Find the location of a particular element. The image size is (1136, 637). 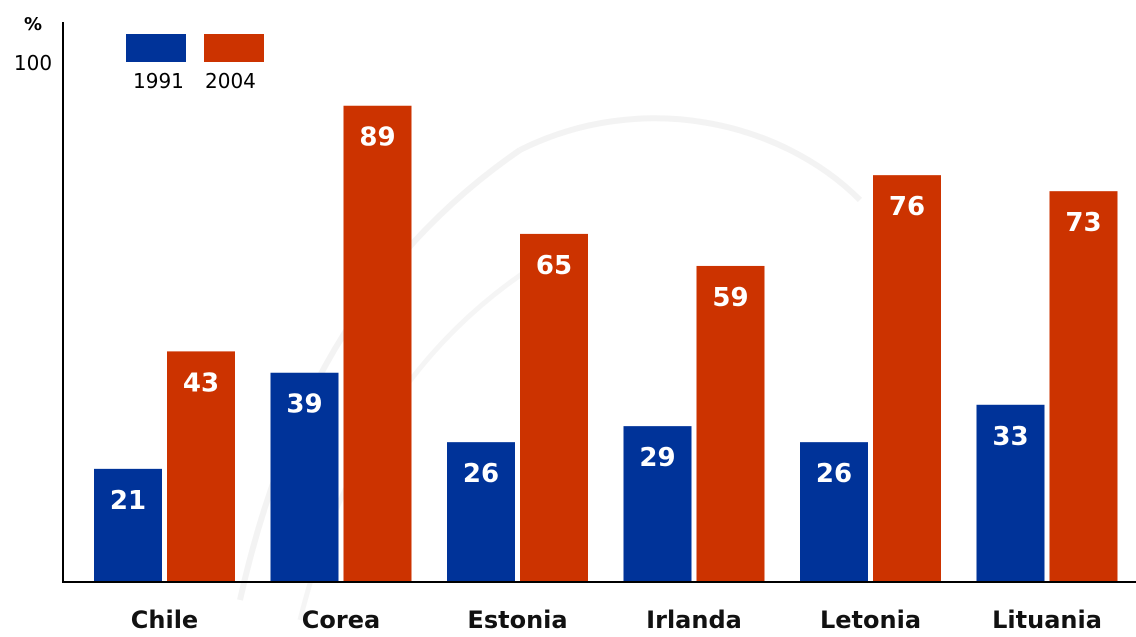

legend-swatch-2004 is located at coordinates (234, 48).